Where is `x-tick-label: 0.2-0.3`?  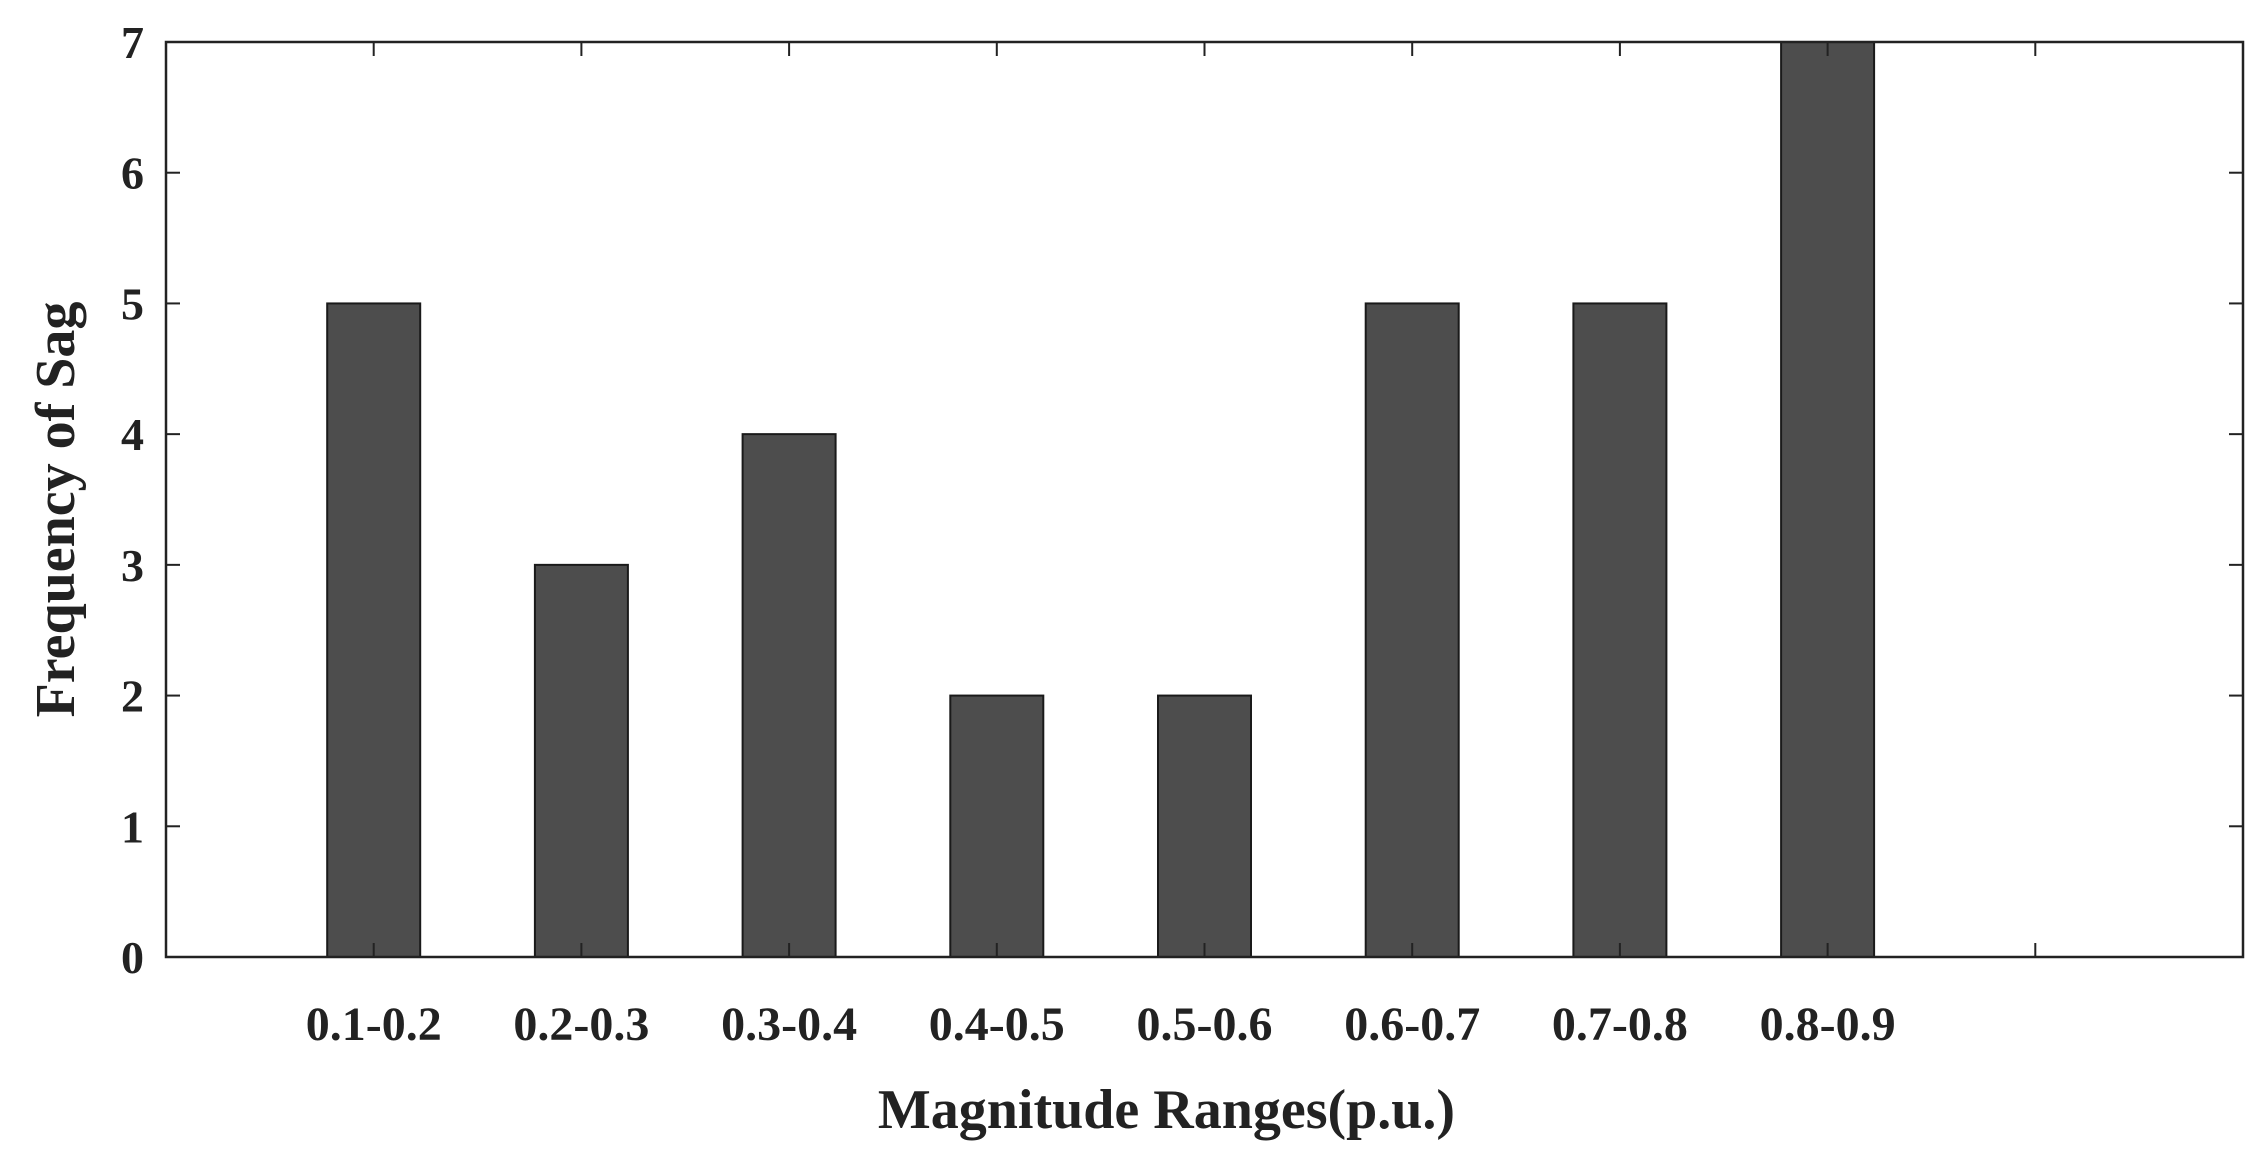 x-tick-label: 0.2-0.3 is located at coordinates (581, 1024).